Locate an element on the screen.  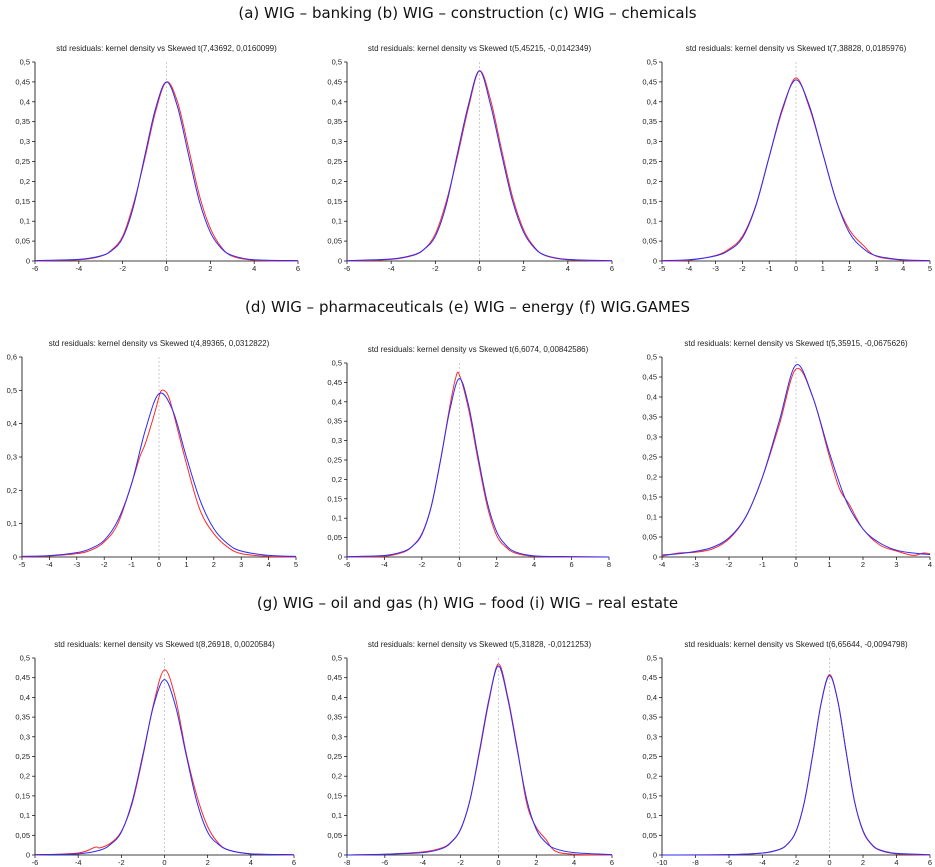
x-tick-label: -10 is located at coordinates (662, 862).